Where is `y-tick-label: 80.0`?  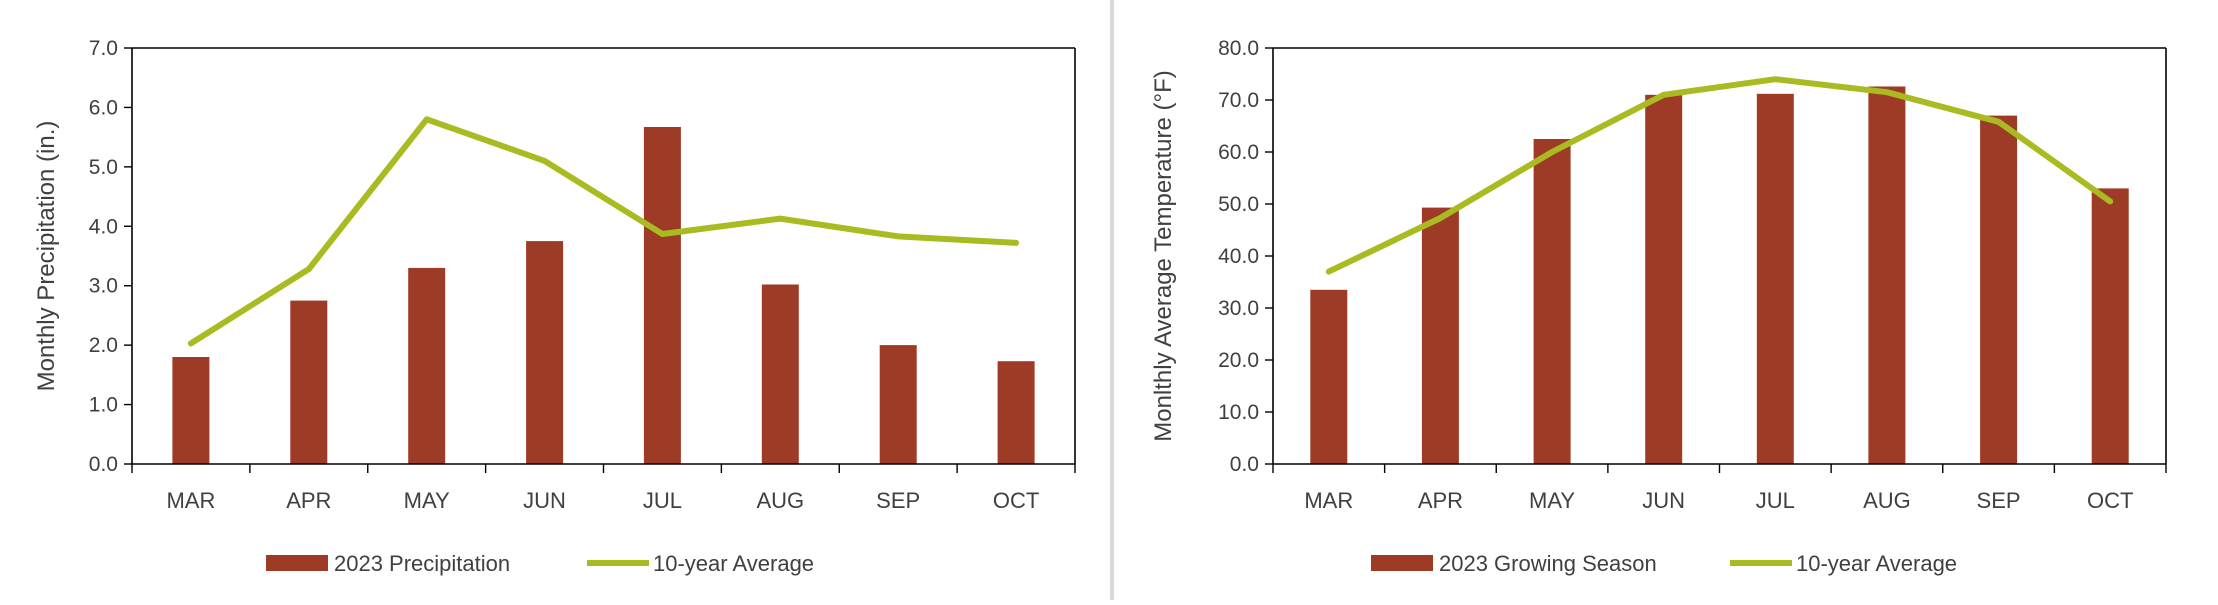
y-tick-label: 80.0 is located at coordinates (1238, 48).